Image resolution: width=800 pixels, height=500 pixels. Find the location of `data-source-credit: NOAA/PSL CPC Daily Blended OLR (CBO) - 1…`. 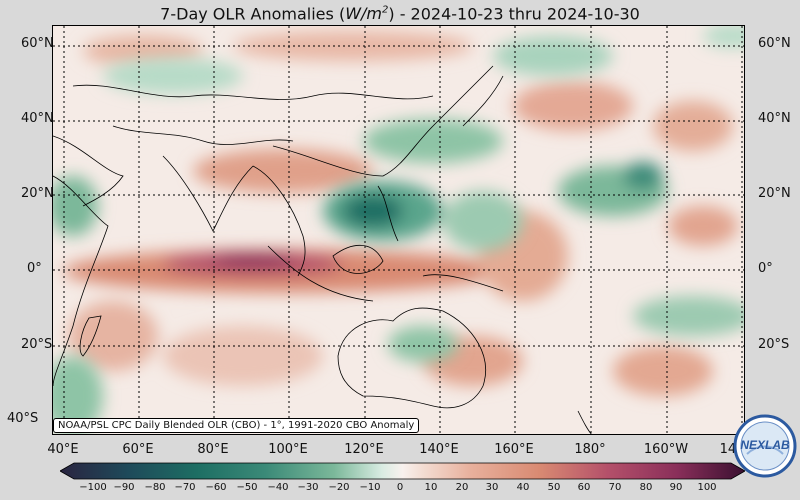

data-source-credit: NOAA/PSL CPC Daily Blended OLR (CBO) - 1… is located at coordinates (236, 425).